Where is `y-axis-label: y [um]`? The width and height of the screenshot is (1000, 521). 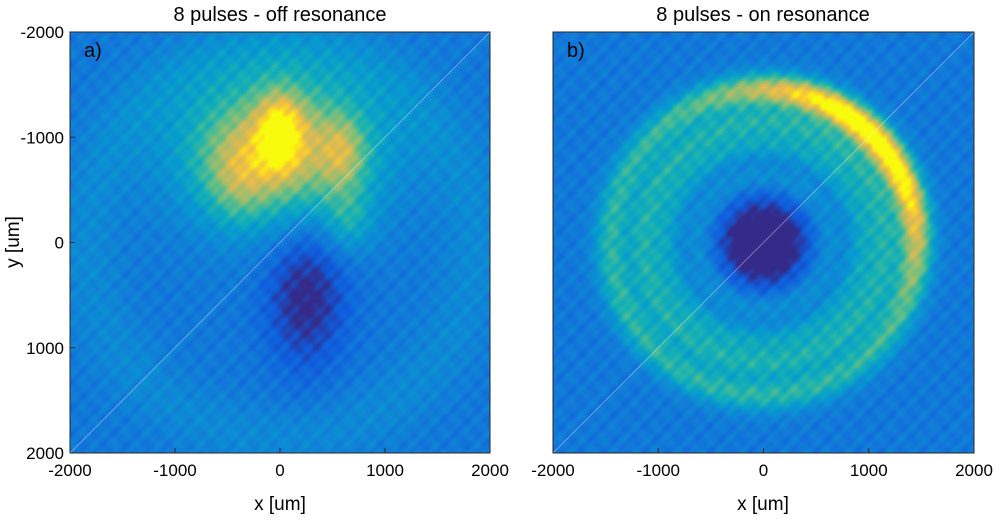 y-axis-label: y [um] is located at coordinates (13, 242).